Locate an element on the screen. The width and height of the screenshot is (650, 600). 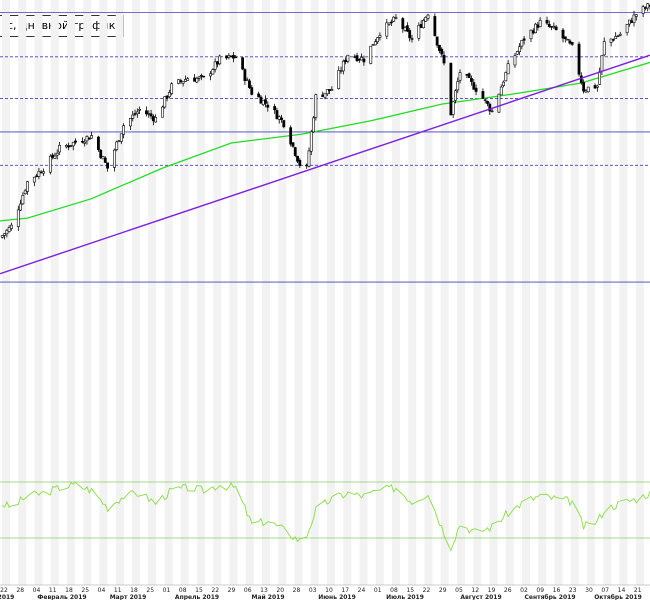
month-label: Март 2019 is located at coordinates (128, 597).